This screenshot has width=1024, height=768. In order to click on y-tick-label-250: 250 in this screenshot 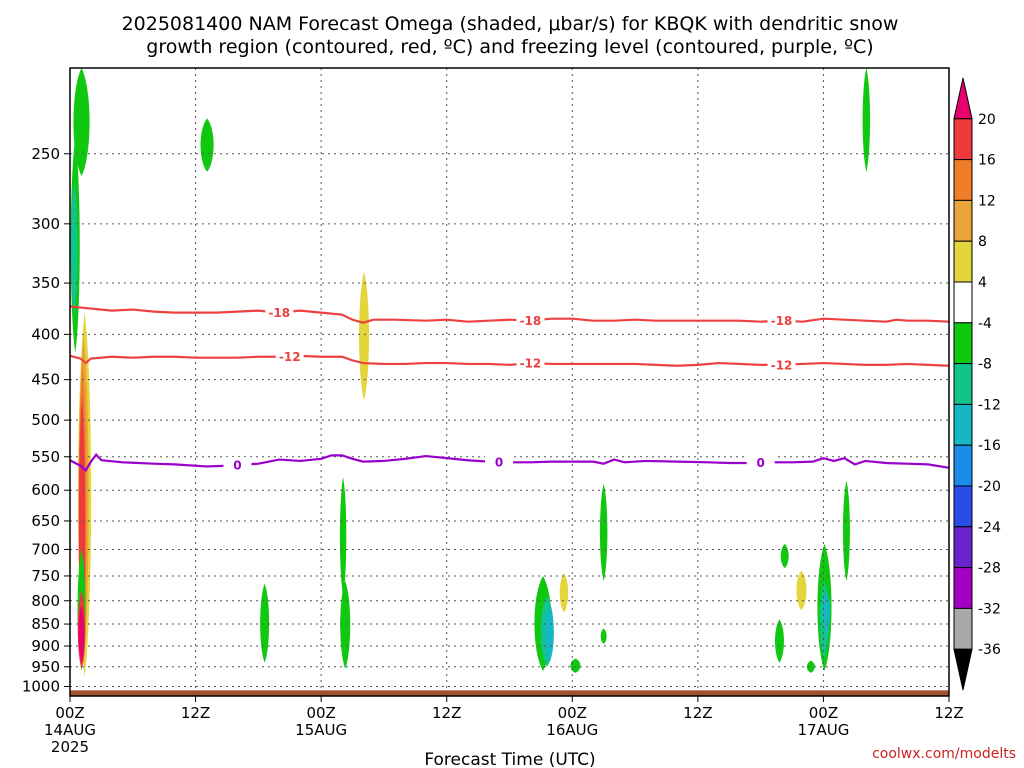, I will do `click(45, 154)`.